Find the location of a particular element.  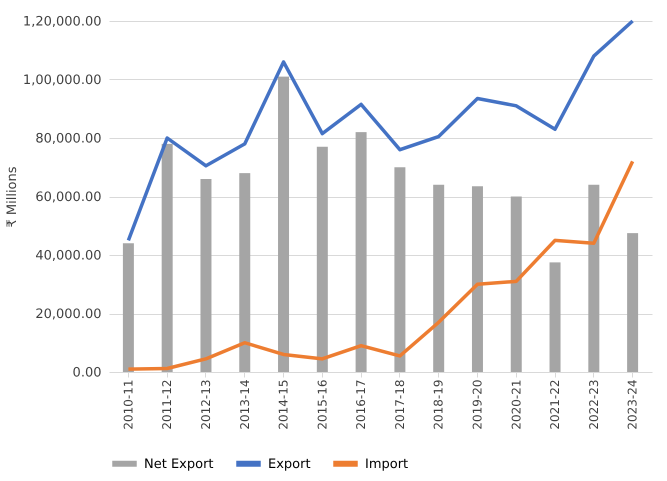

x-tick-label: 2020-21 is located at coordinates (516, 405).